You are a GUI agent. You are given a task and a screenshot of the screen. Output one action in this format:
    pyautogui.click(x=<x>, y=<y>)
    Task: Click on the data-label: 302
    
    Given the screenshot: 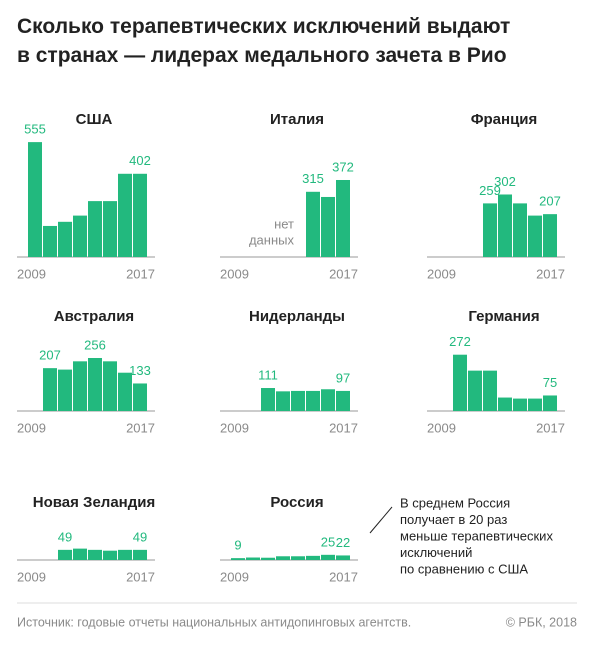 What is the action you would take?
    pyautogui.click(x=505, y=181)
    